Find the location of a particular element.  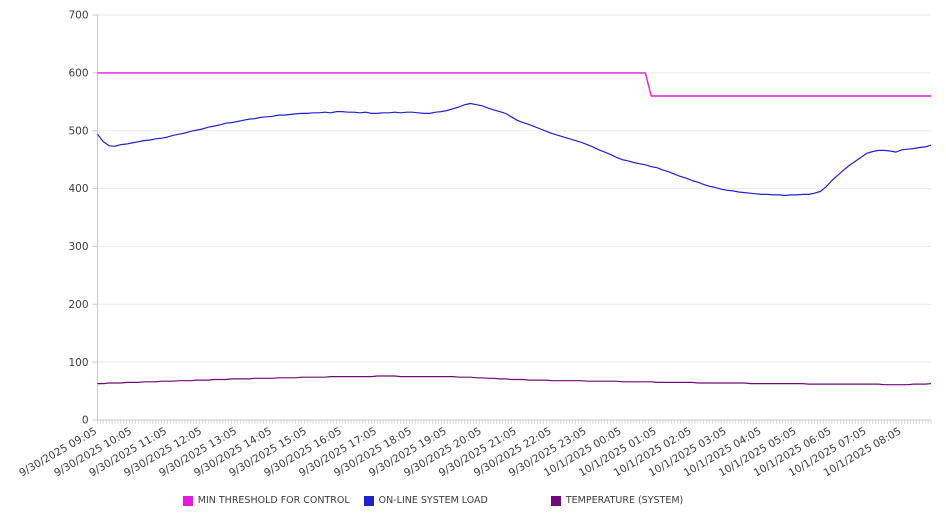

y-tick-label: 100 is located at coordinates (78, 363).